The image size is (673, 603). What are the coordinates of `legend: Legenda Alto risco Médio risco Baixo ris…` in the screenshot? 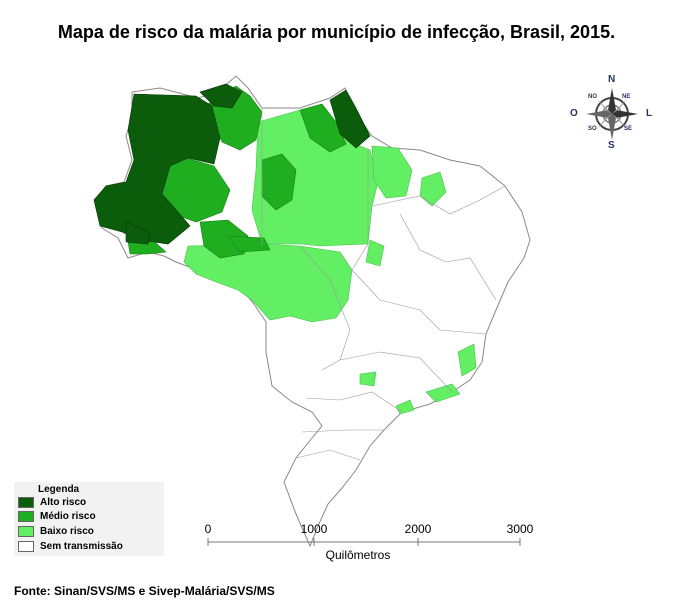 It's located at (89, 519).